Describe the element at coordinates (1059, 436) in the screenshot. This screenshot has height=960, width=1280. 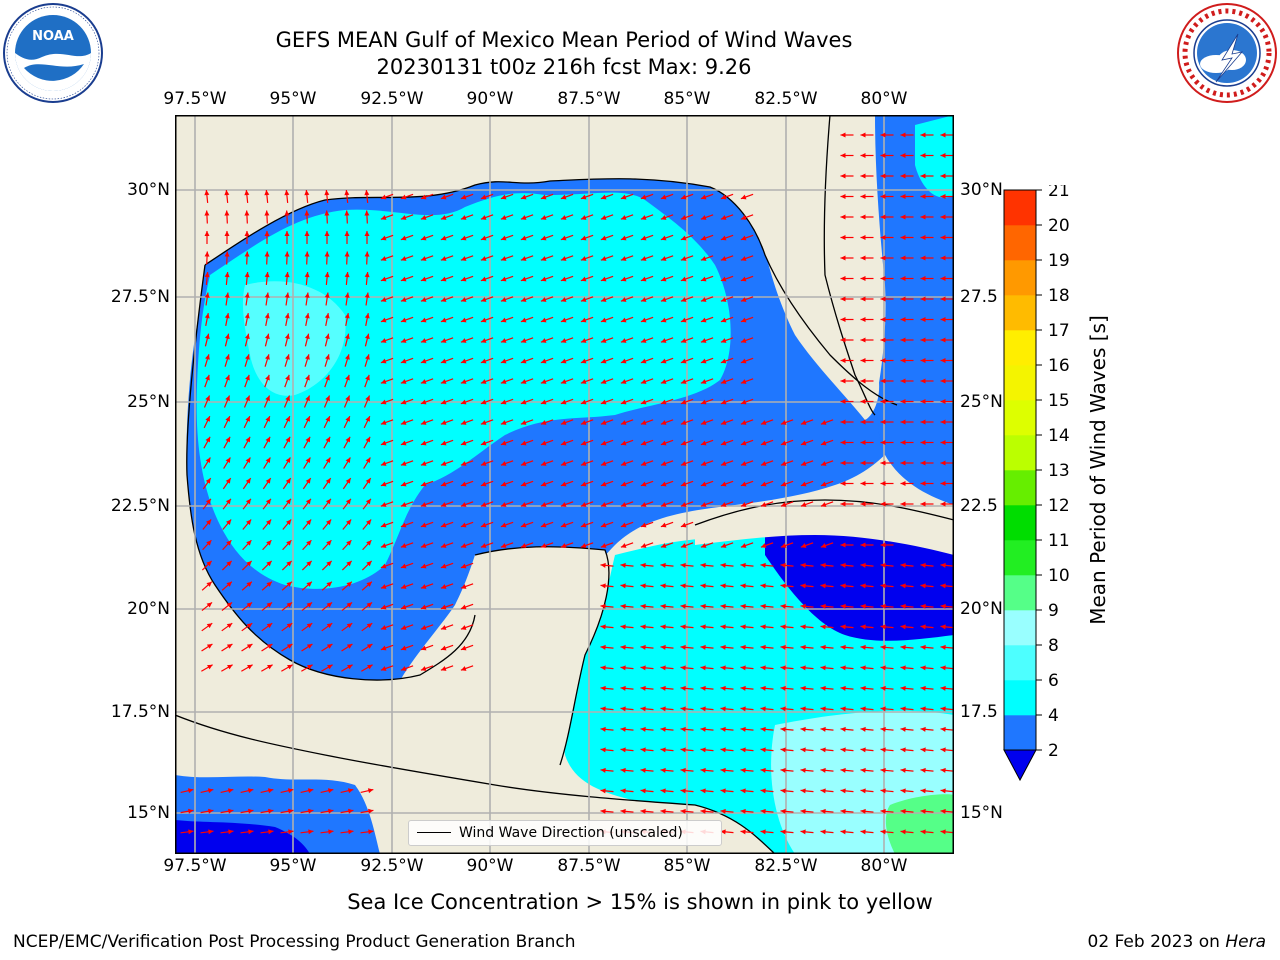
I see `colorbar-tick-label: 14` at that location.